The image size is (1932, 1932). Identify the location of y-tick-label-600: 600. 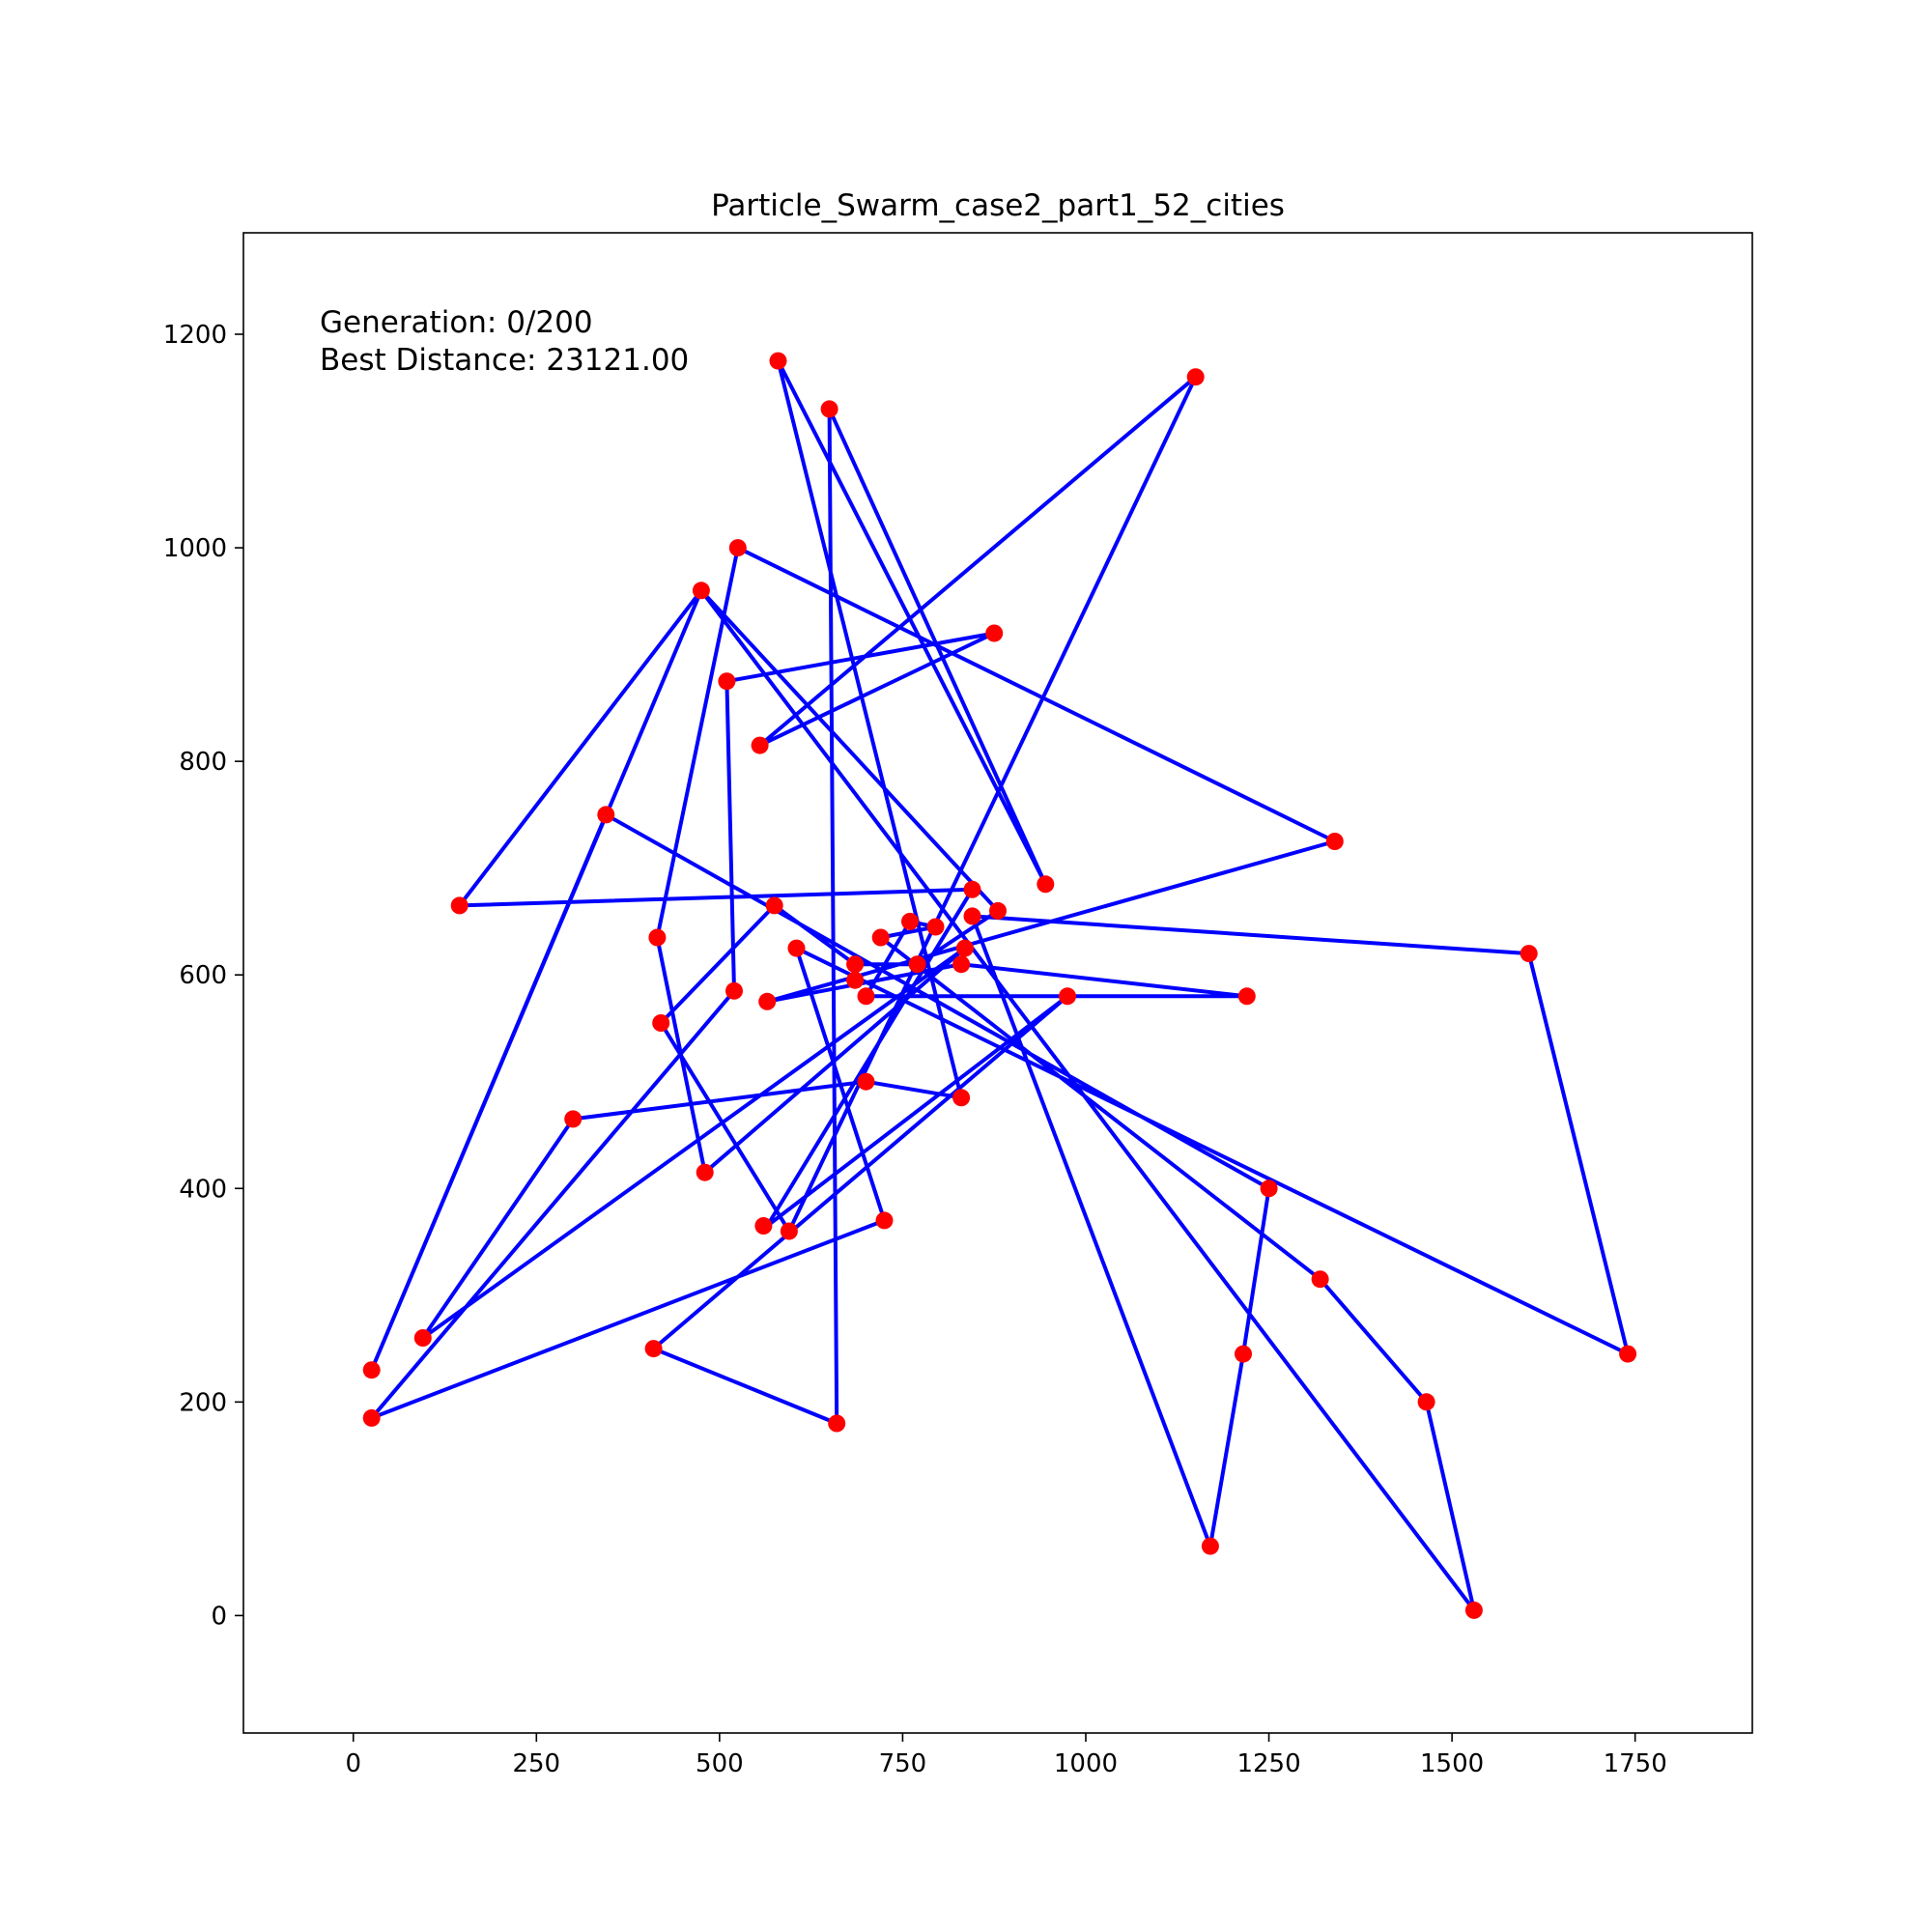
(203, 975).